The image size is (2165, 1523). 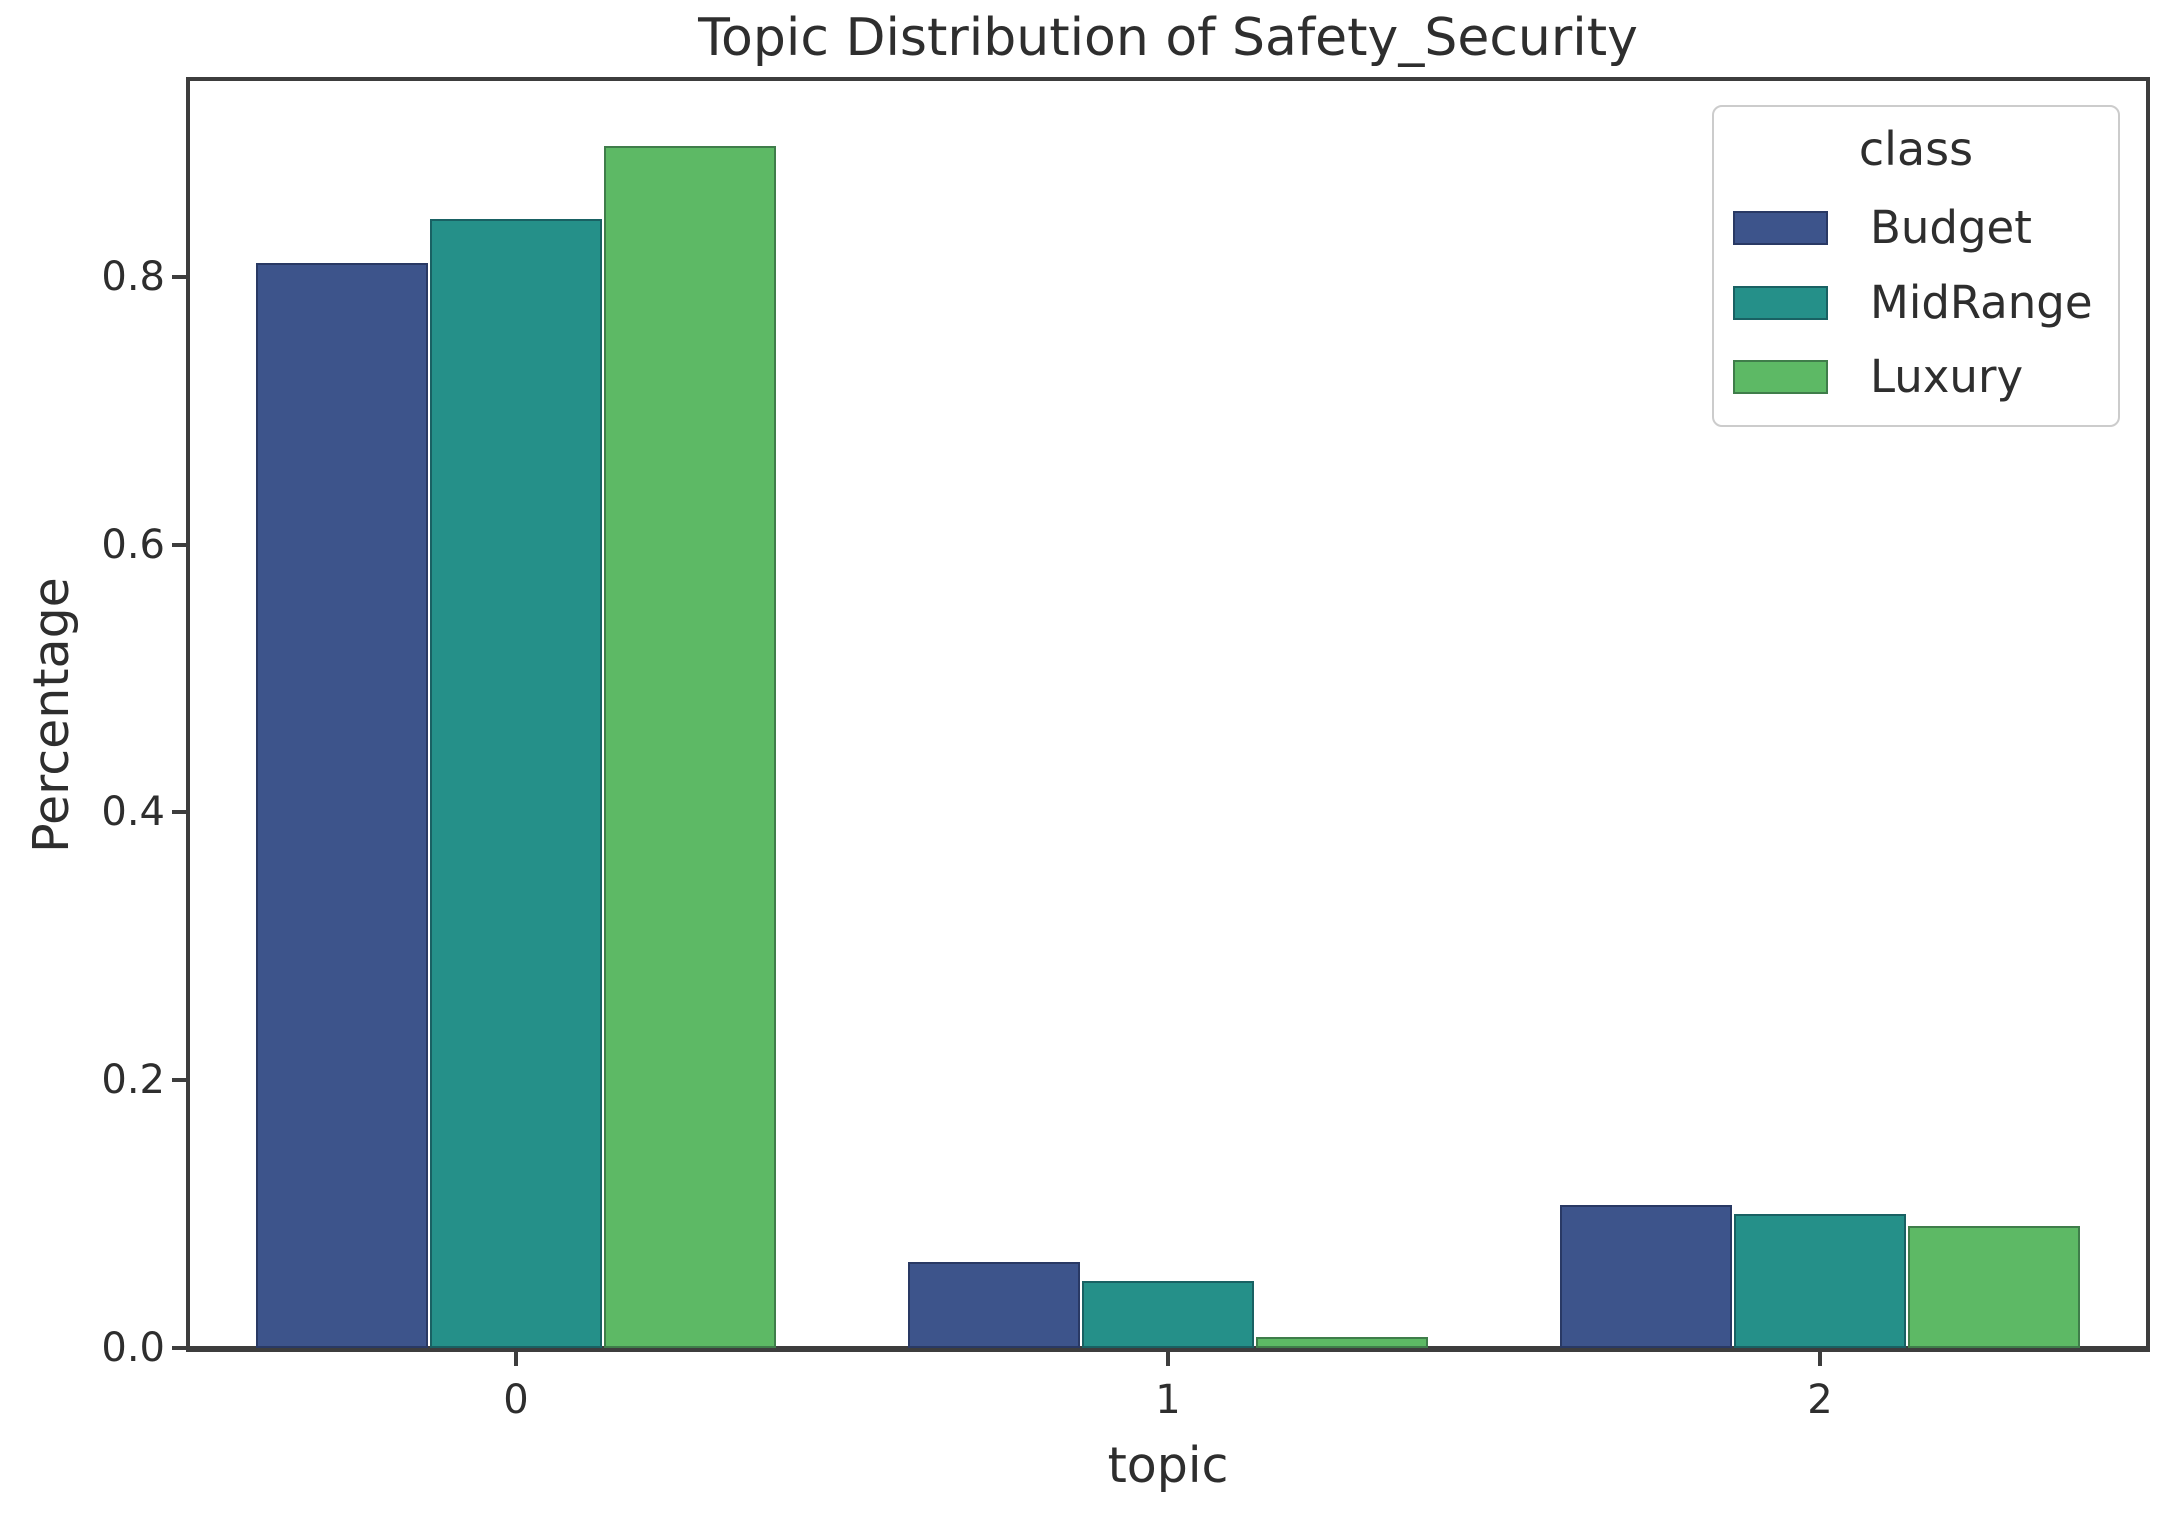 I want to click on legend-item-midrange: MidRange, so click(x=1916, y=303).